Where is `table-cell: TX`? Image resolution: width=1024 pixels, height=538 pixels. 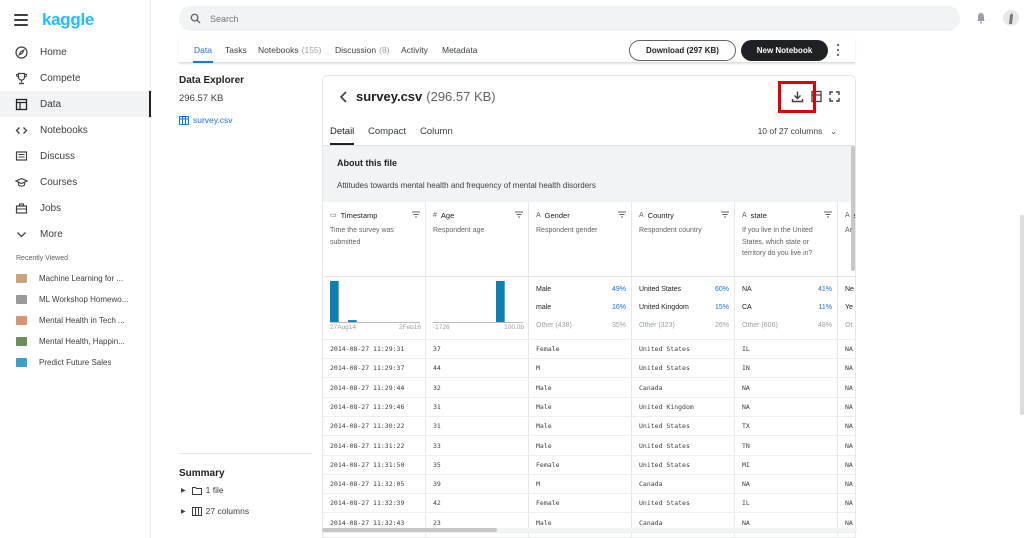
table-cell: TX is located at coordinates (746, 426).